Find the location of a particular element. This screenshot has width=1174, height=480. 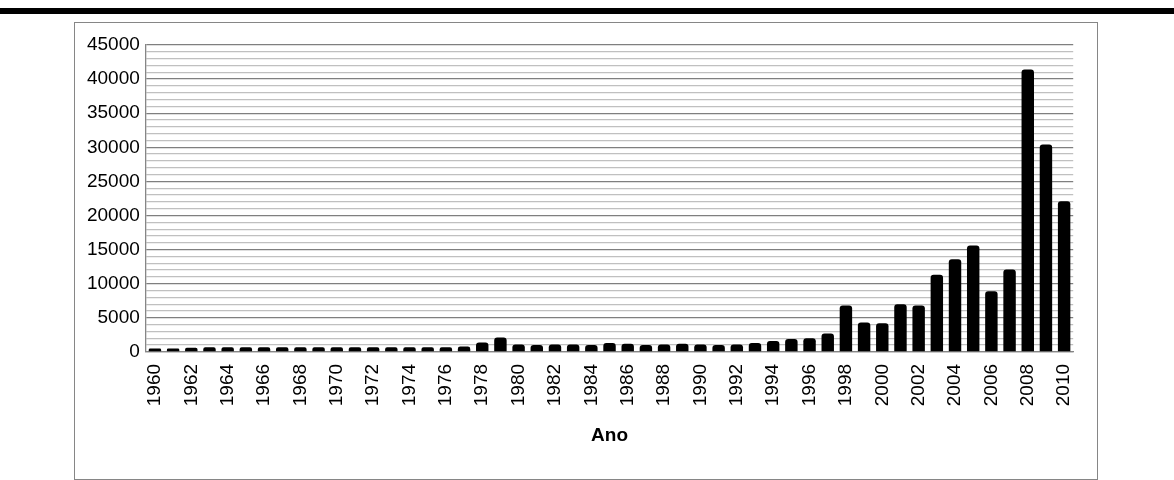

y-tick-label: 35000 is located at coordinates (113, 112).